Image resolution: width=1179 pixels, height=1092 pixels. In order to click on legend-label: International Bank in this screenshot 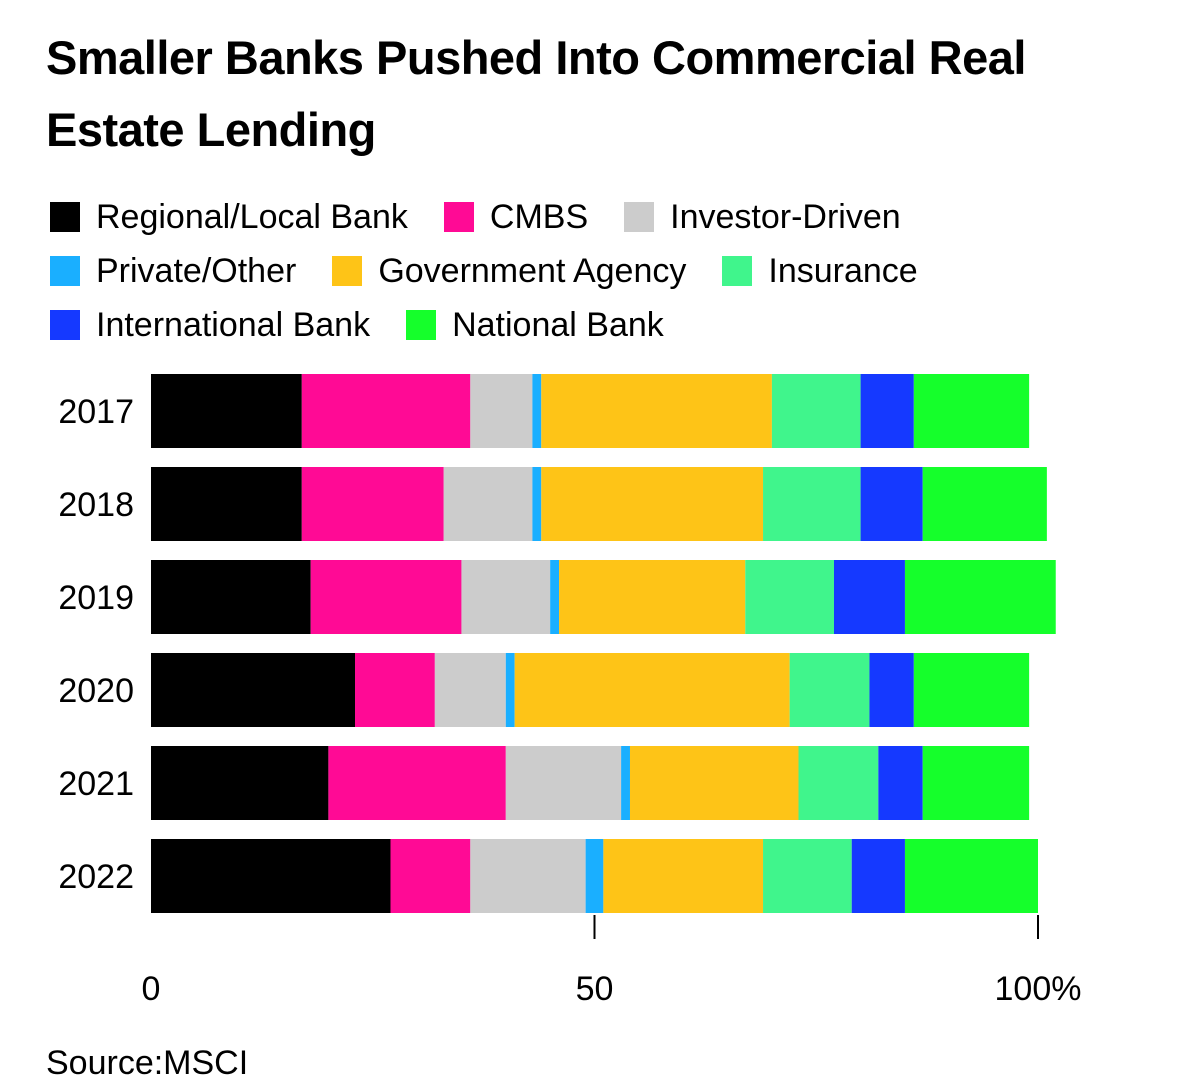, I will do `click(233, 324)`.